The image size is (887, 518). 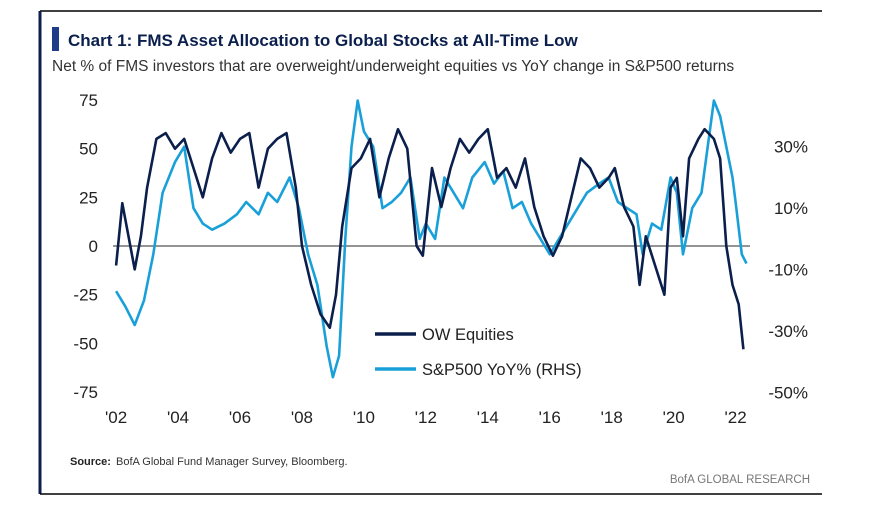 I want to click on source-label: Source:, so click(x=90, y=462).